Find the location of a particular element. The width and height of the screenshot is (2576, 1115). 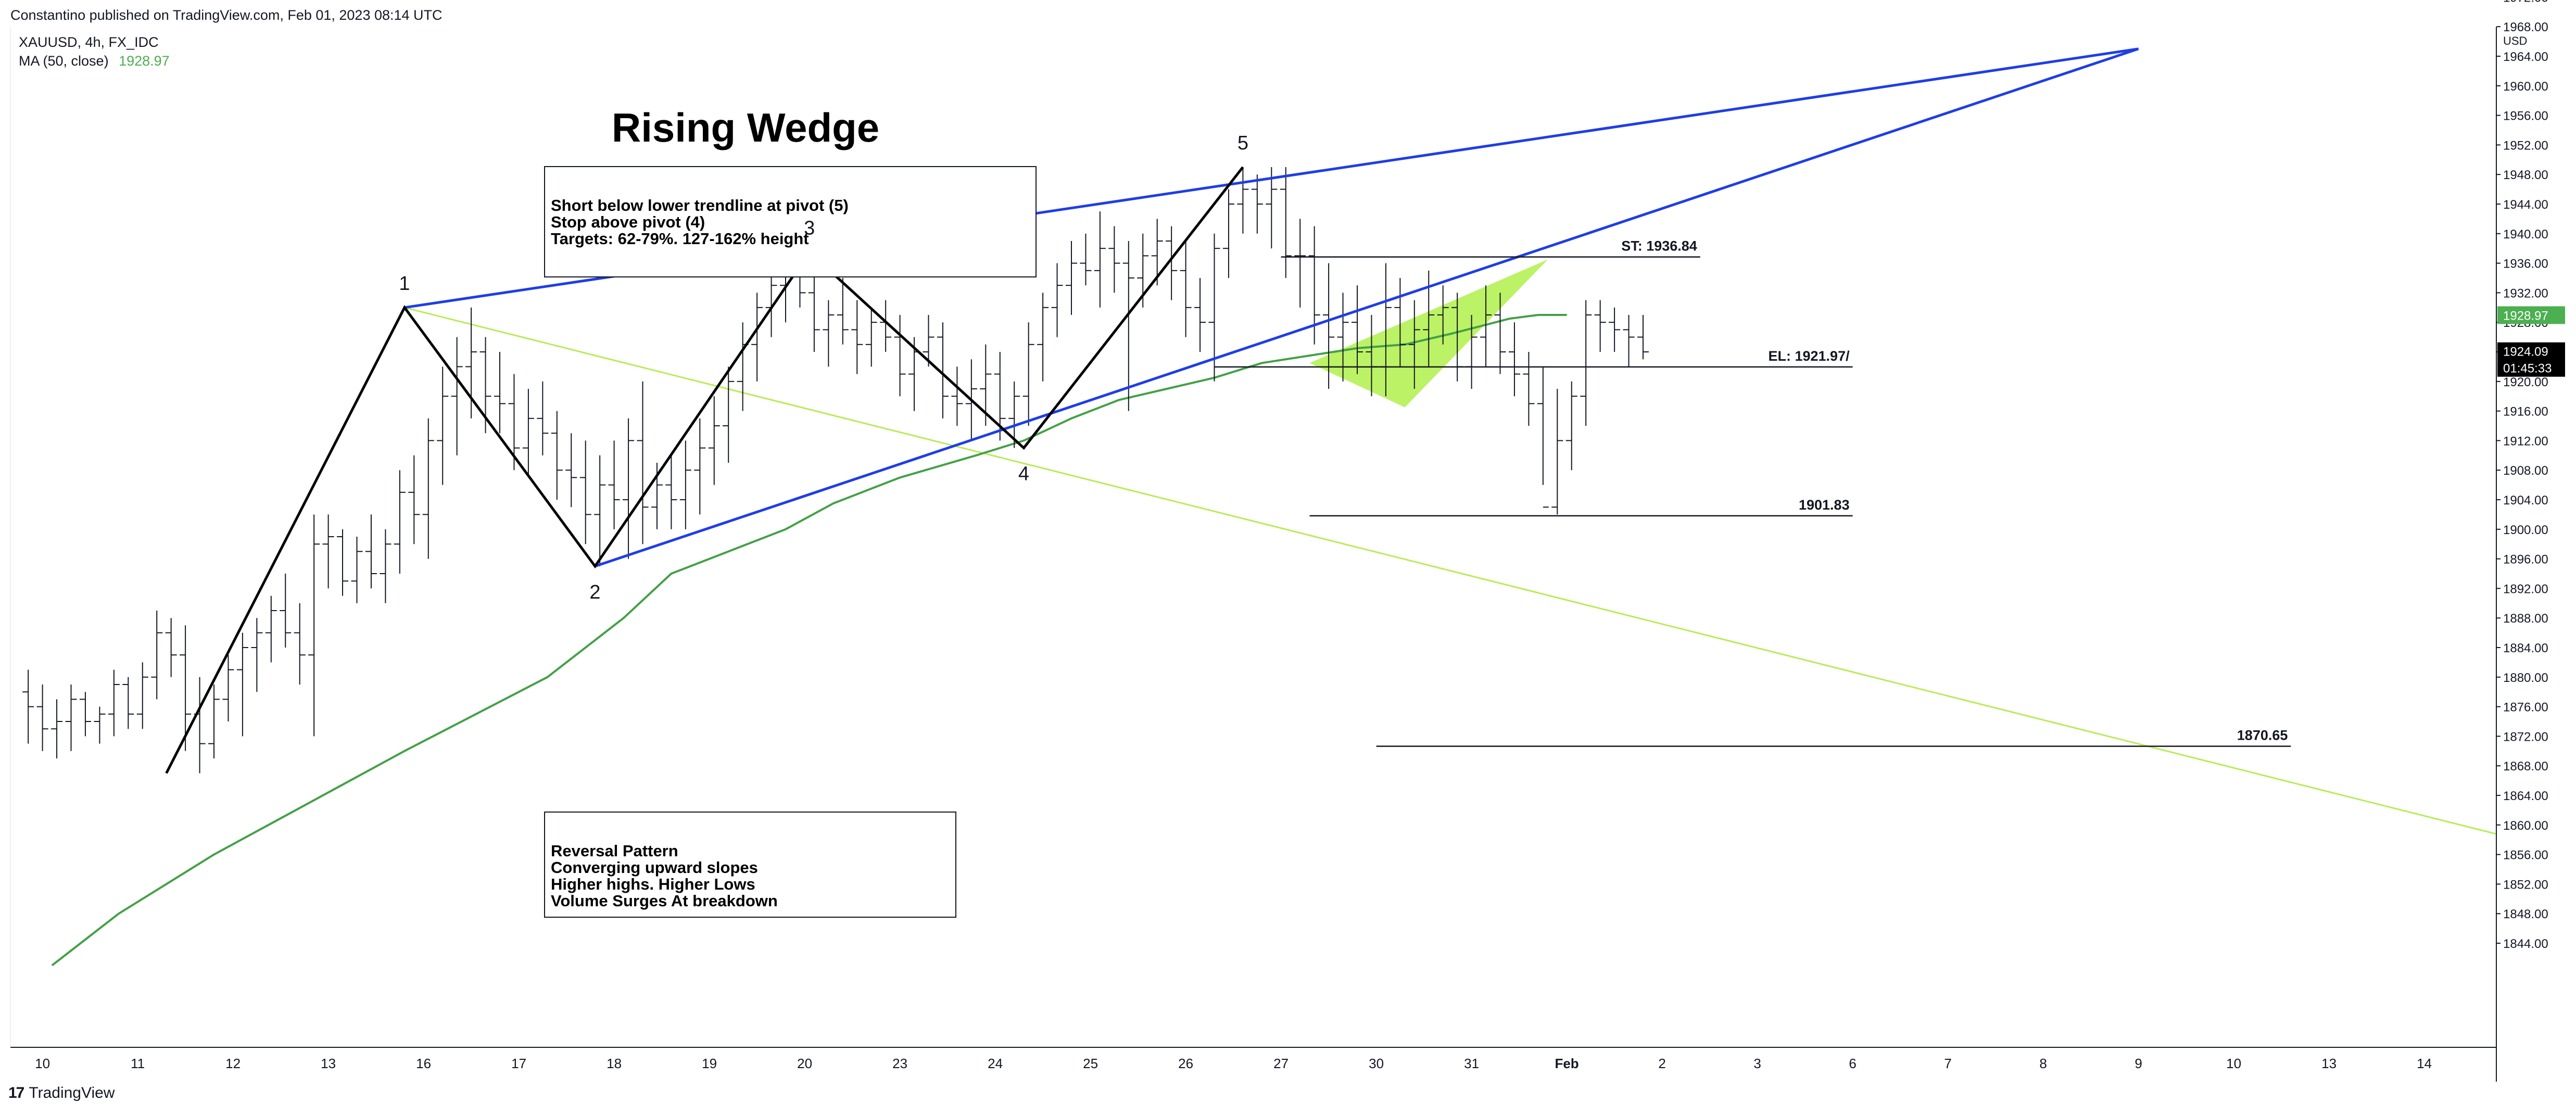

price-tick-3: 1960.00 is located at coordinates (2525, 87).